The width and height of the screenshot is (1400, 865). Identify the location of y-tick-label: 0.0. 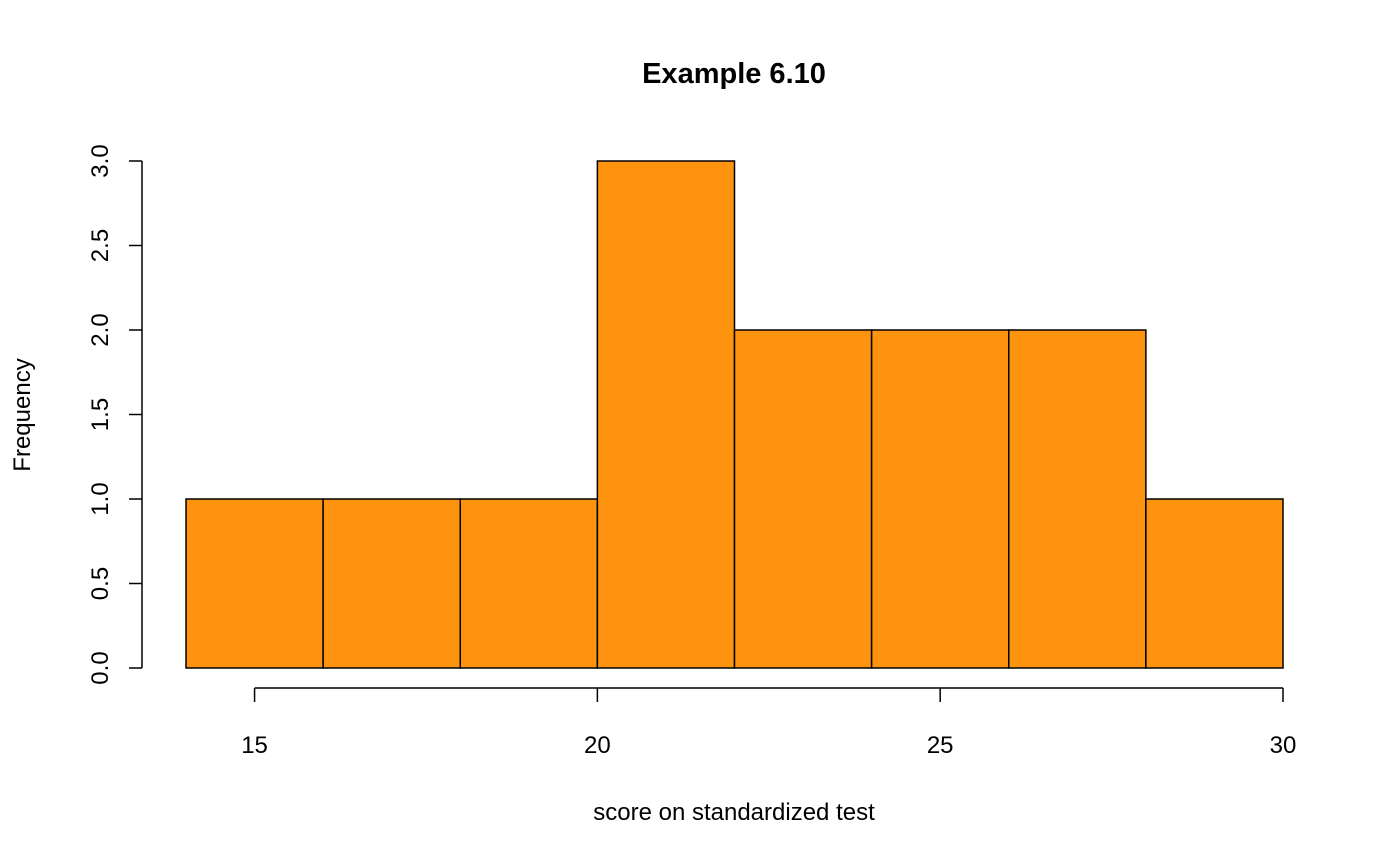
(100, 667).